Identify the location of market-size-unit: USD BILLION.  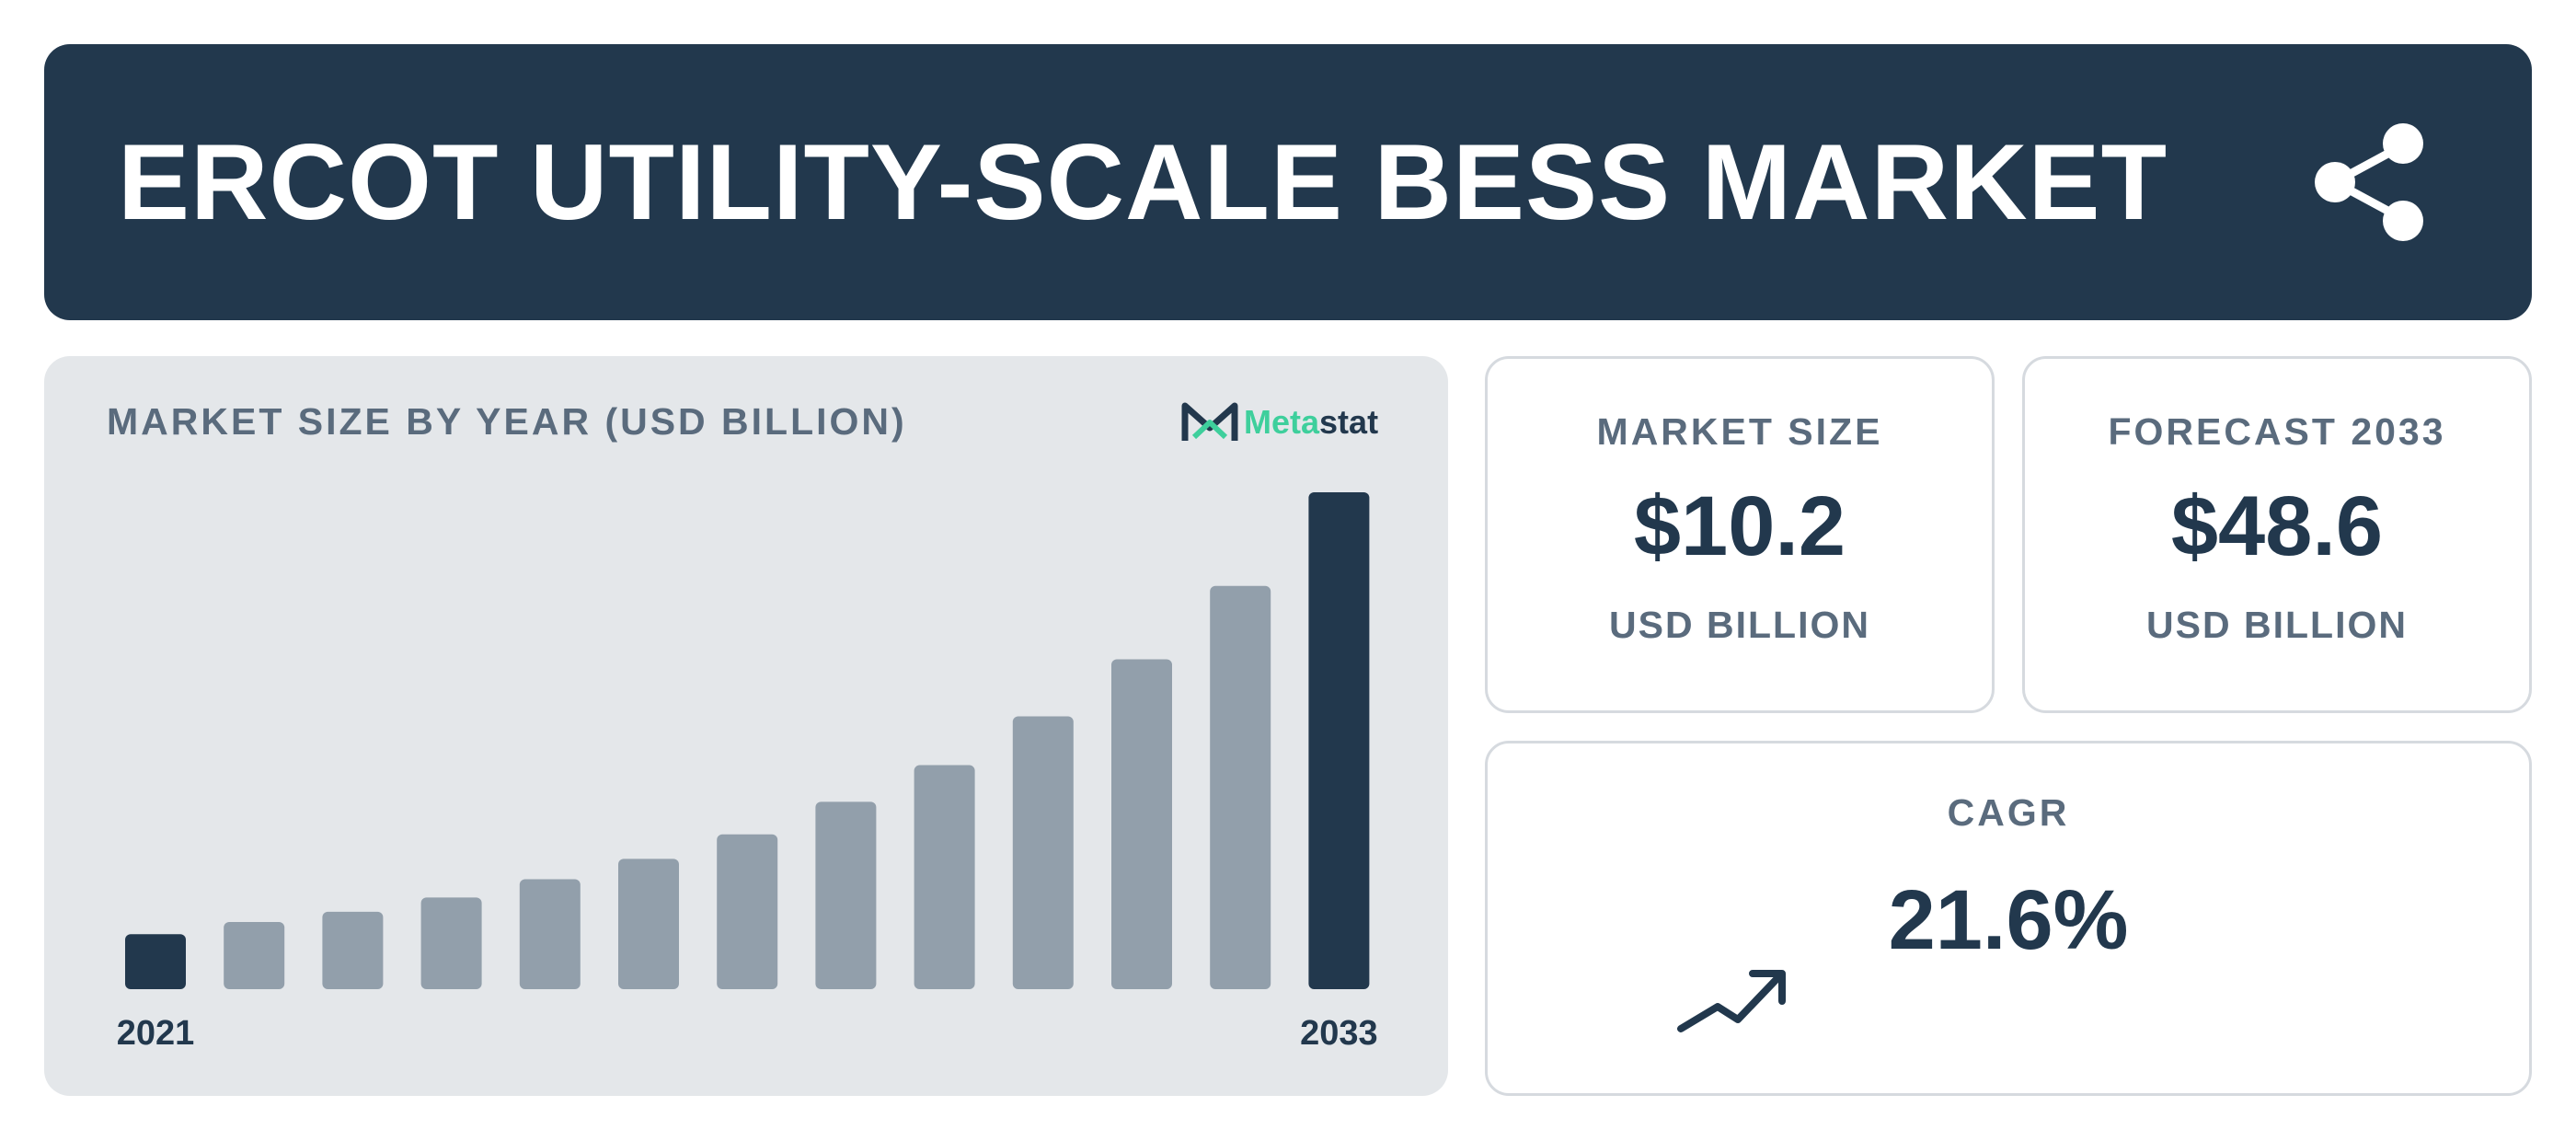
(1739, 625).